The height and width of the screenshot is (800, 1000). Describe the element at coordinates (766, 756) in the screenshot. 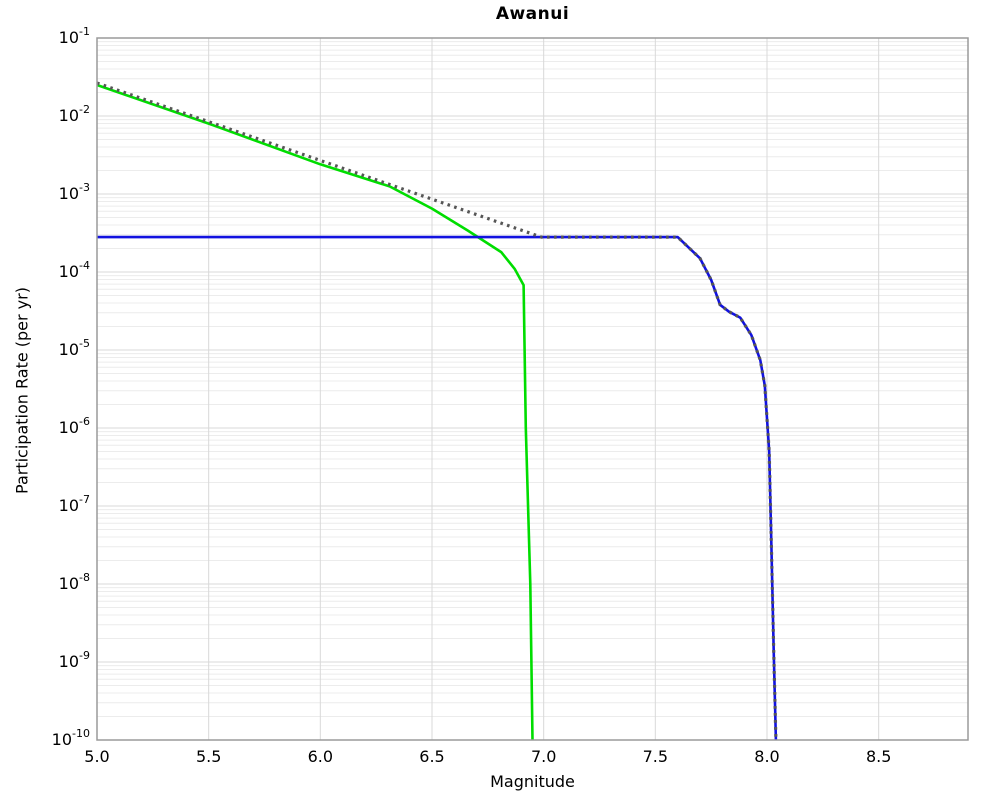

I see `x-tick-label: 8.0` at that location.